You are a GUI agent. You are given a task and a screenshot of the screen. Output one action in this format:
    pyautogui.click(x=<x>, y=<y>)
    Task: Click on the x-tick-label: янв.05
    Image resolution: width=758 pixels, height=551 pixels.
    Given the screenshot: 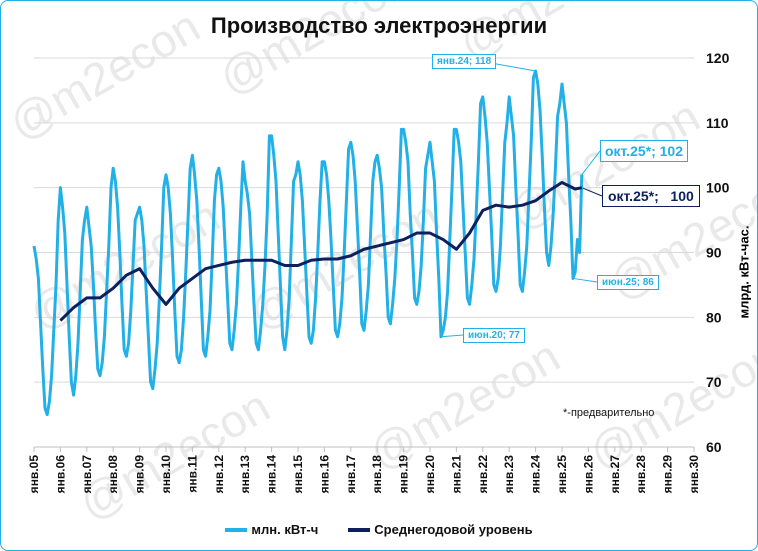 What is the action you would take?
    pyautogui.click(x=34, y=474)
    